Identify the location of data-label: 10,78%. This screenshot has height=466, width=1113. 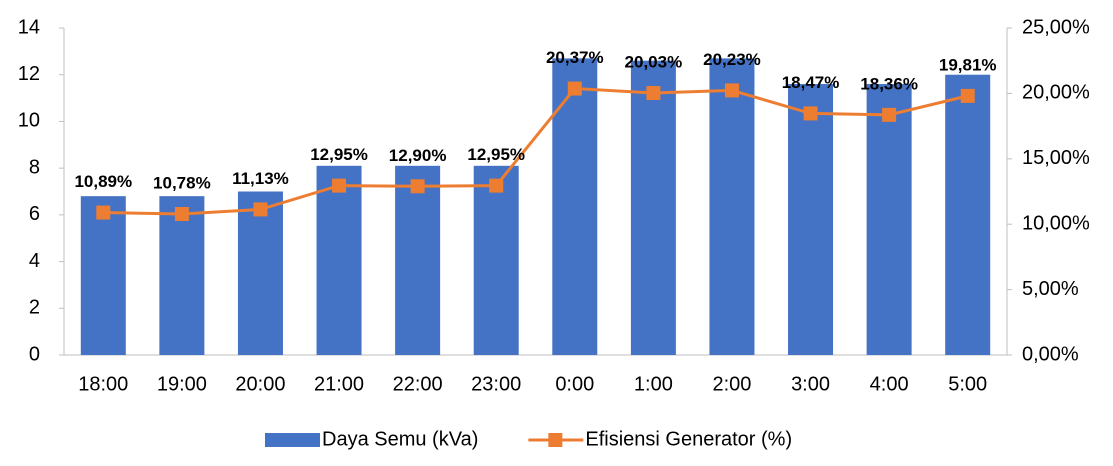
(182, 182).